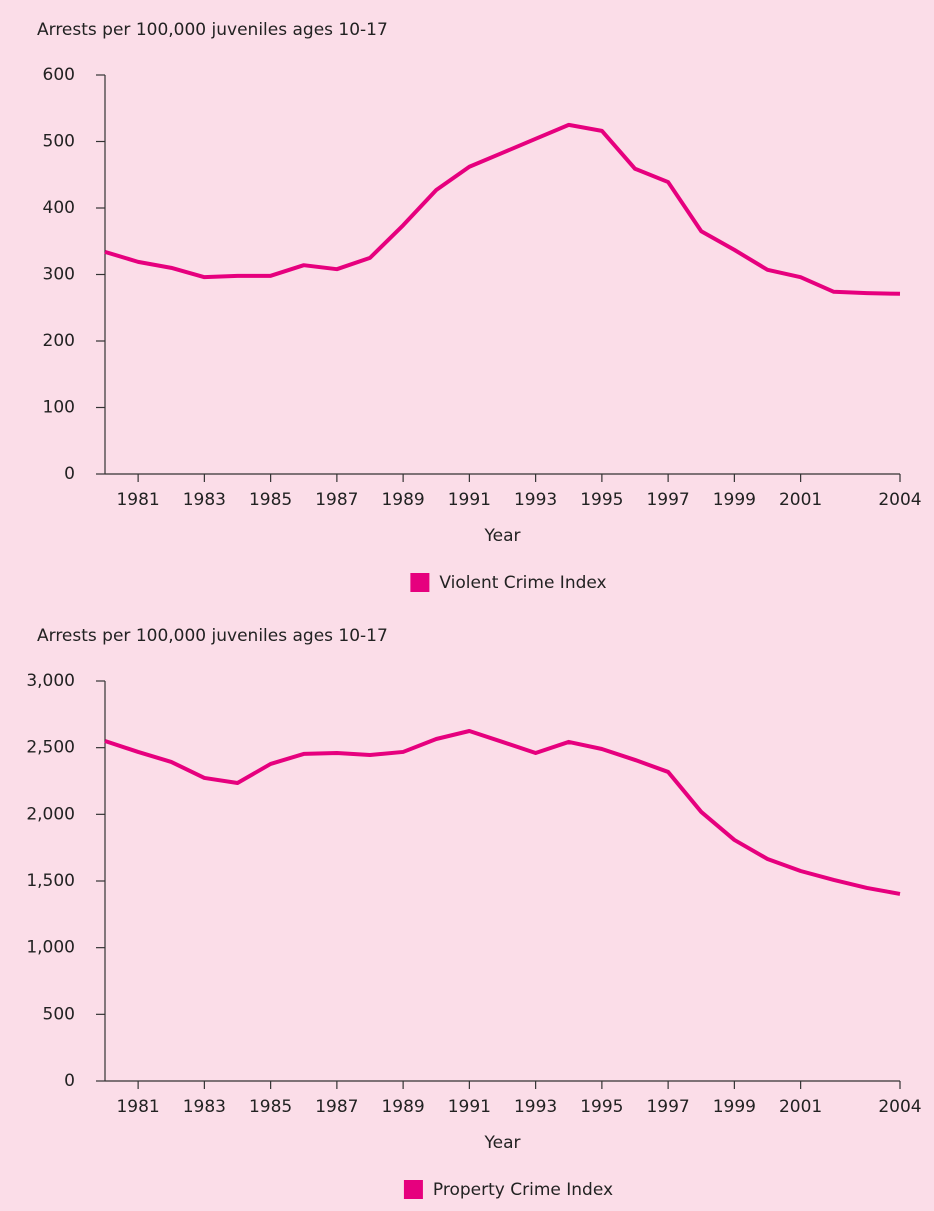  Describe the element at coordinates (59, 341) in the screenshot. I see `y-tick-label: 200` at that location.